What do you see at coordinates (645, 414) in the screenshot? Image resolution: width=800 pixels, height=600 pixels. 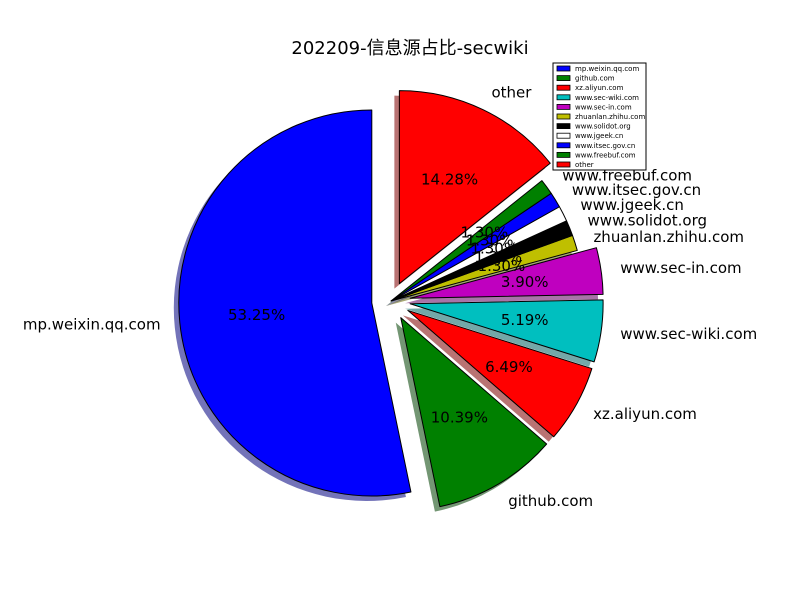 I see `category-label-xz-aliyun-com: xz.aliyun.com` at bounding box center [645, 414].